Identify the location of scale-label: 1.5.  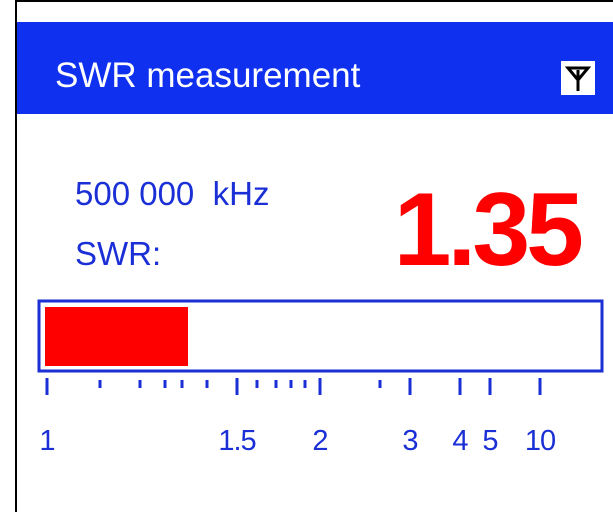
(236, 441).